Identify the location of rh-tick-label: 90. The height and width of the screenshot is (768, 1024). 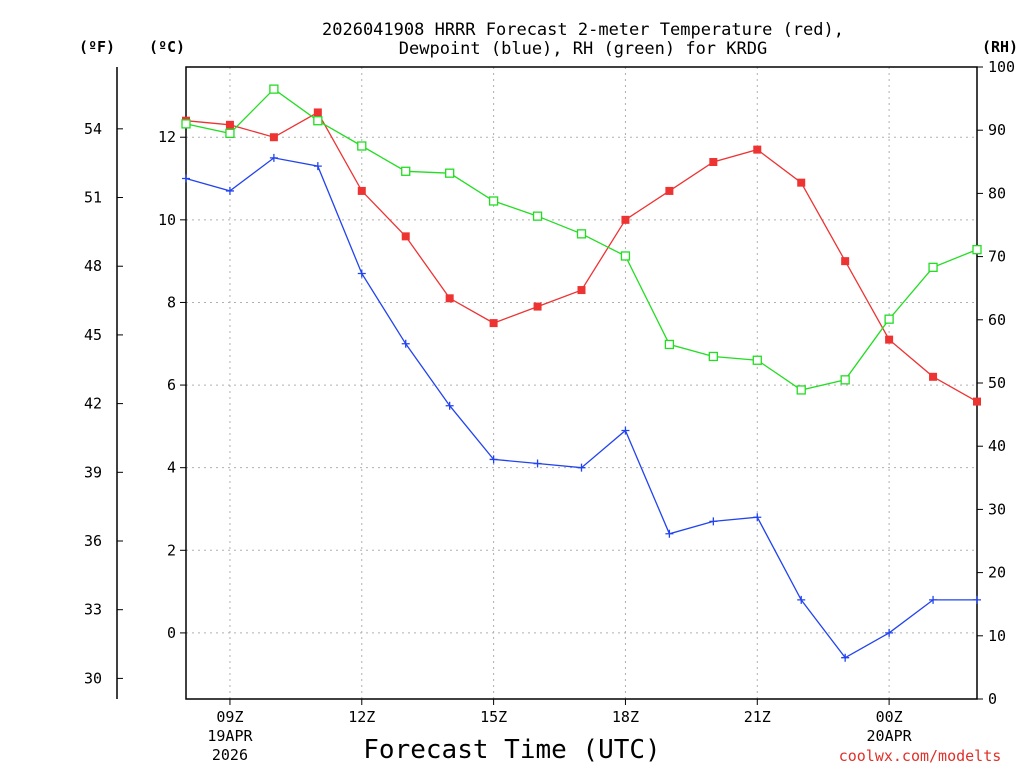
(997, 130).